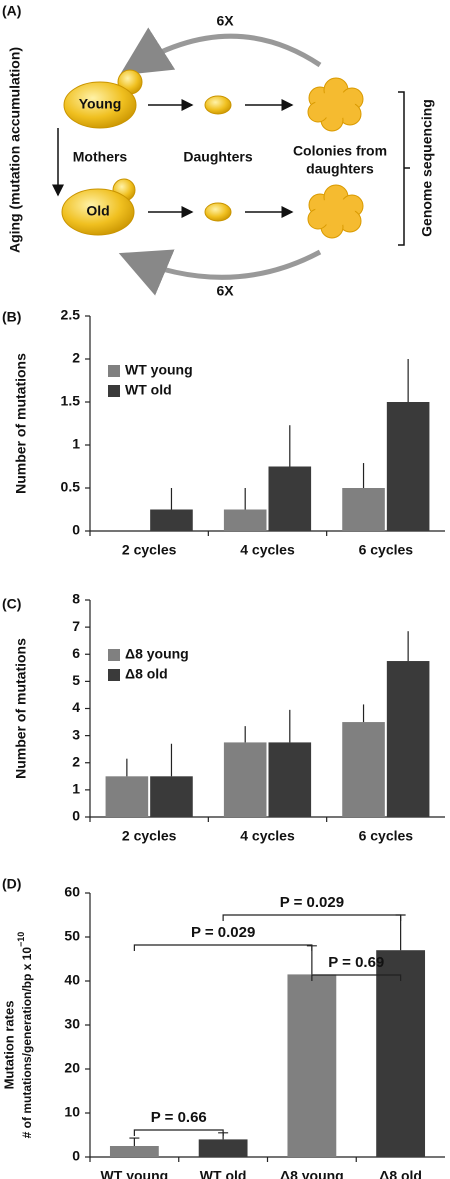 Image resolution: width=450 pixels, height=1179 pixels. Describe the element at coordinates (71, 401) in the screenshot. I see `y-tick-label: 1.5` at that location.